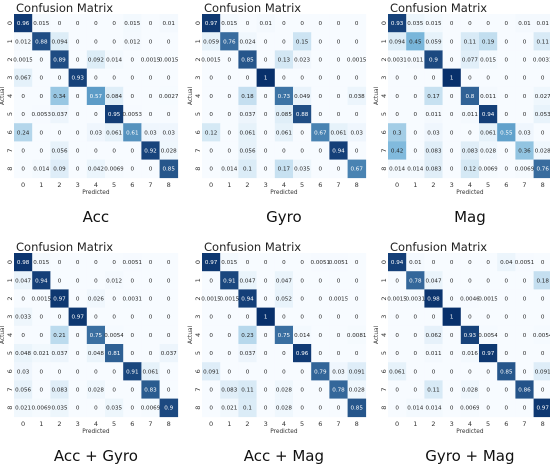  I want to click on x-tick-label: 5, so click(302, 185).